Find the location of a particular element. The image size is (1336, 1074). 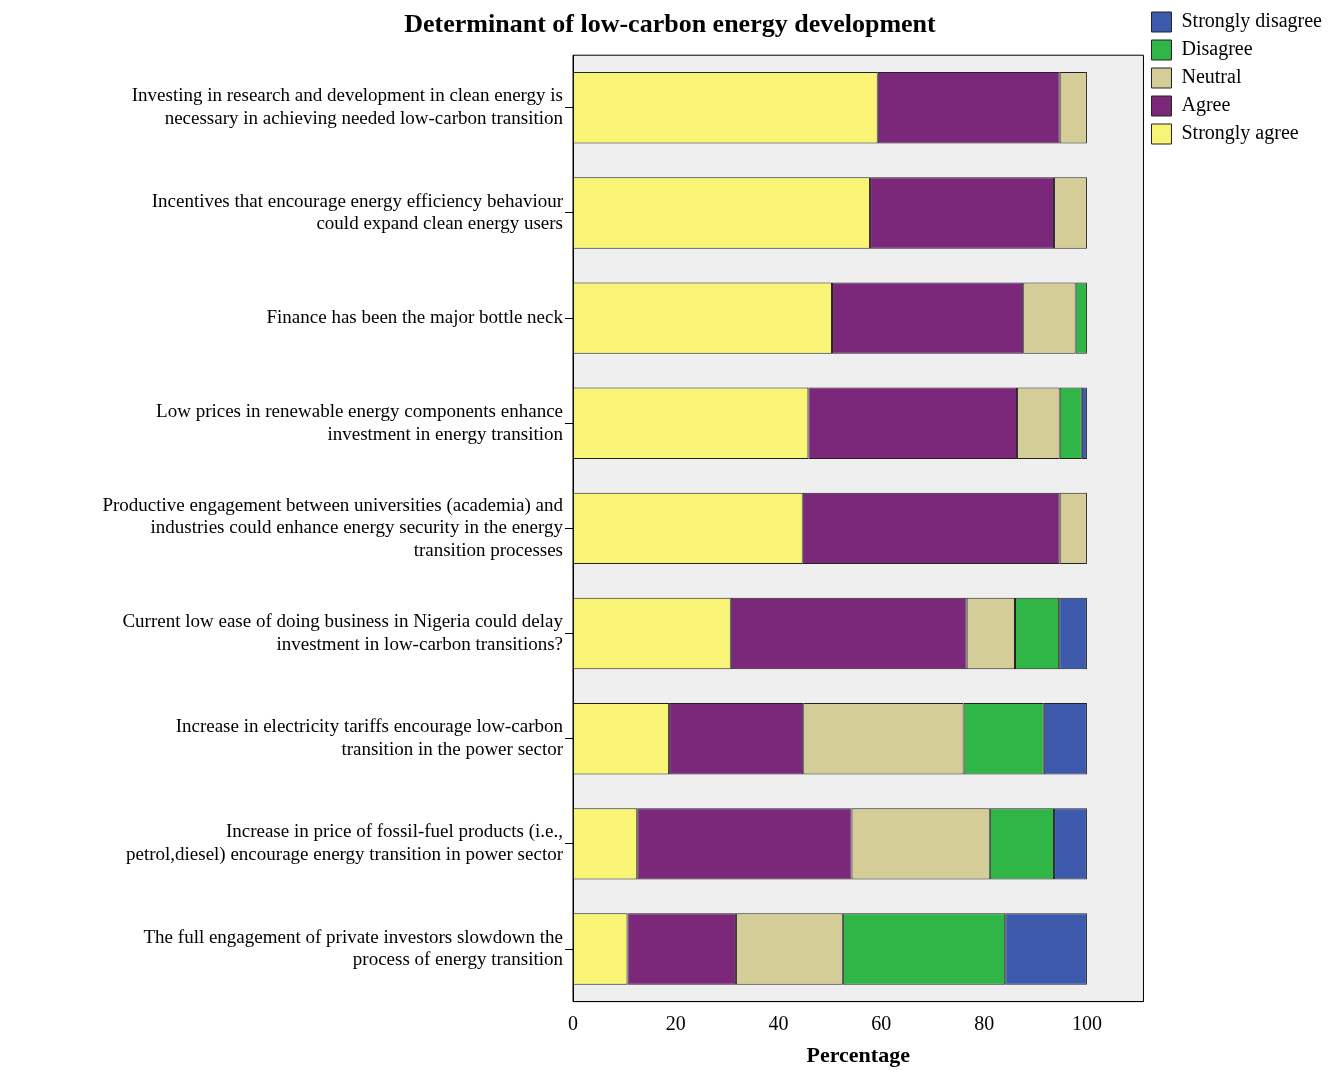

x-tick-label: 80 is located at coordinates (984, 1022).